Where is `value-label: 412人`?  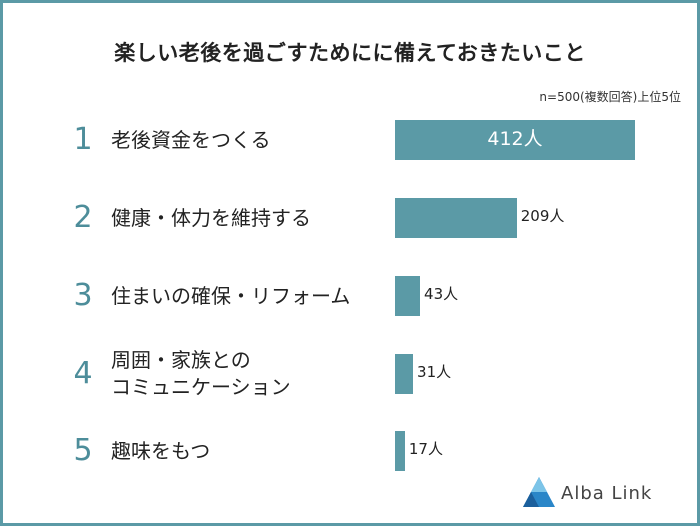
value-label: 412人 is located at coordinates (515, 139).